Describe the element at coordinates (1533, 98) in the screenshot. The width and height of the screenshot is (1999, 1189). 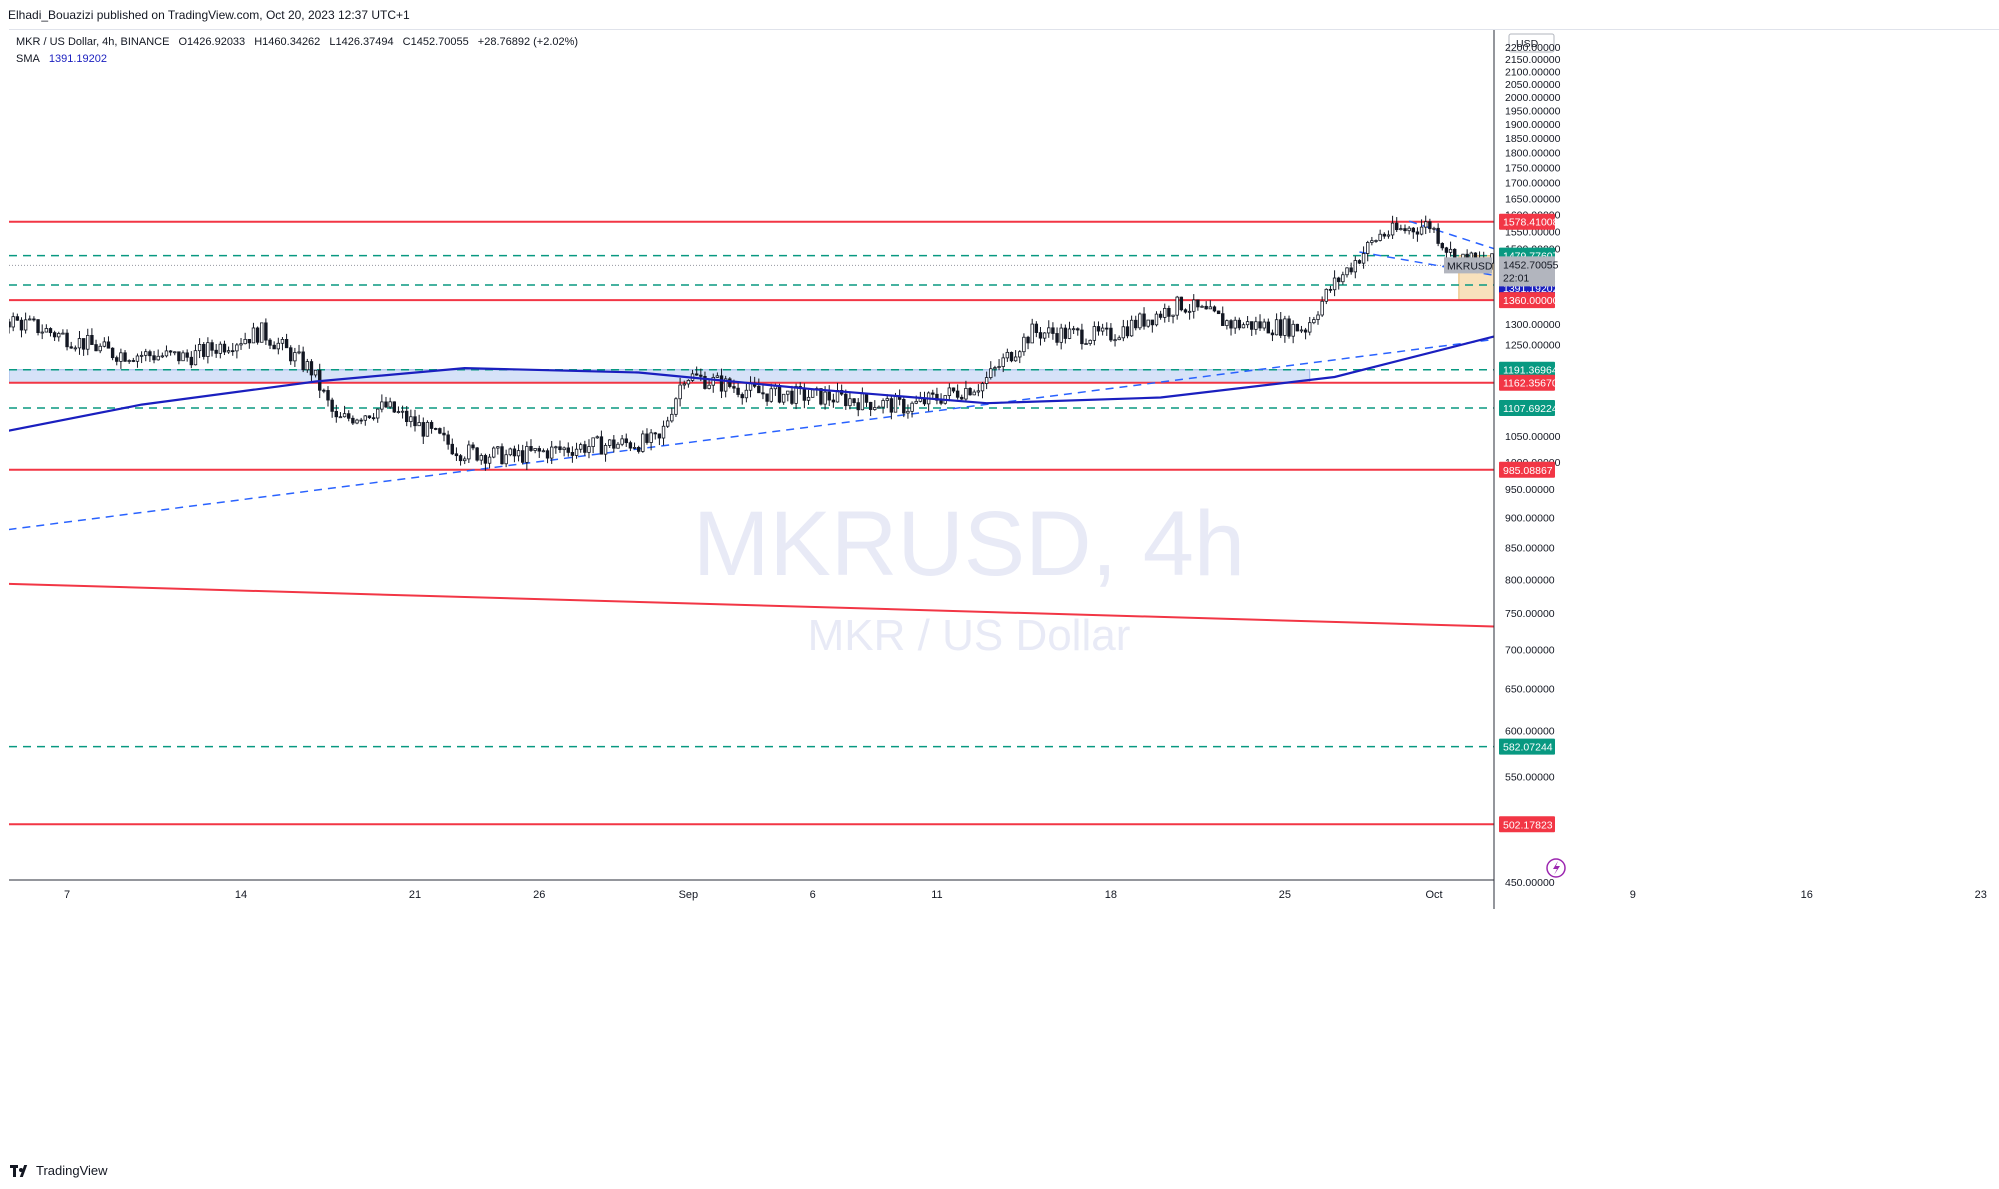
I see `price-tick-label: 2000.00000` at that location.